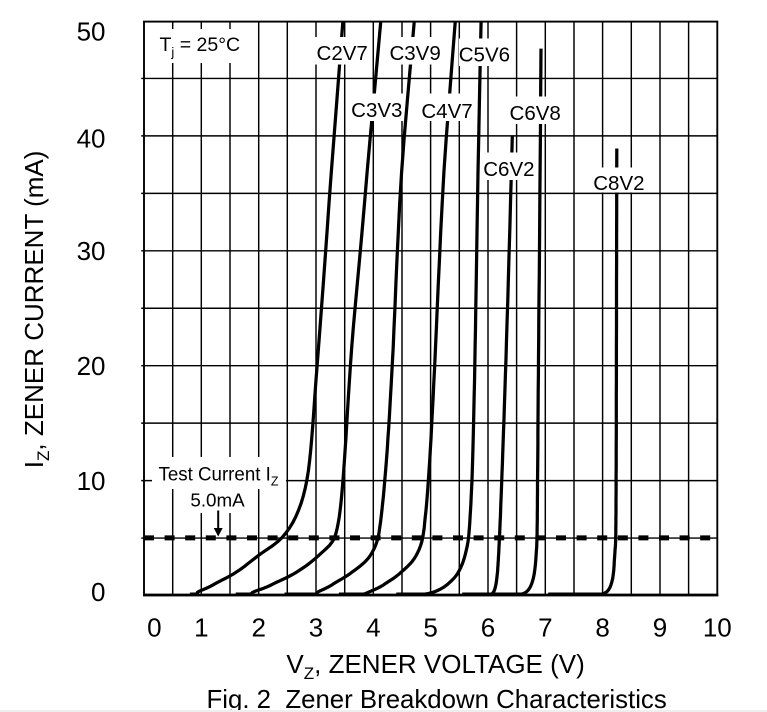  What do you see at coordinates (316, 627) in the screenshot?
I see `svg-text: 3` at bounding box center [316, 627].